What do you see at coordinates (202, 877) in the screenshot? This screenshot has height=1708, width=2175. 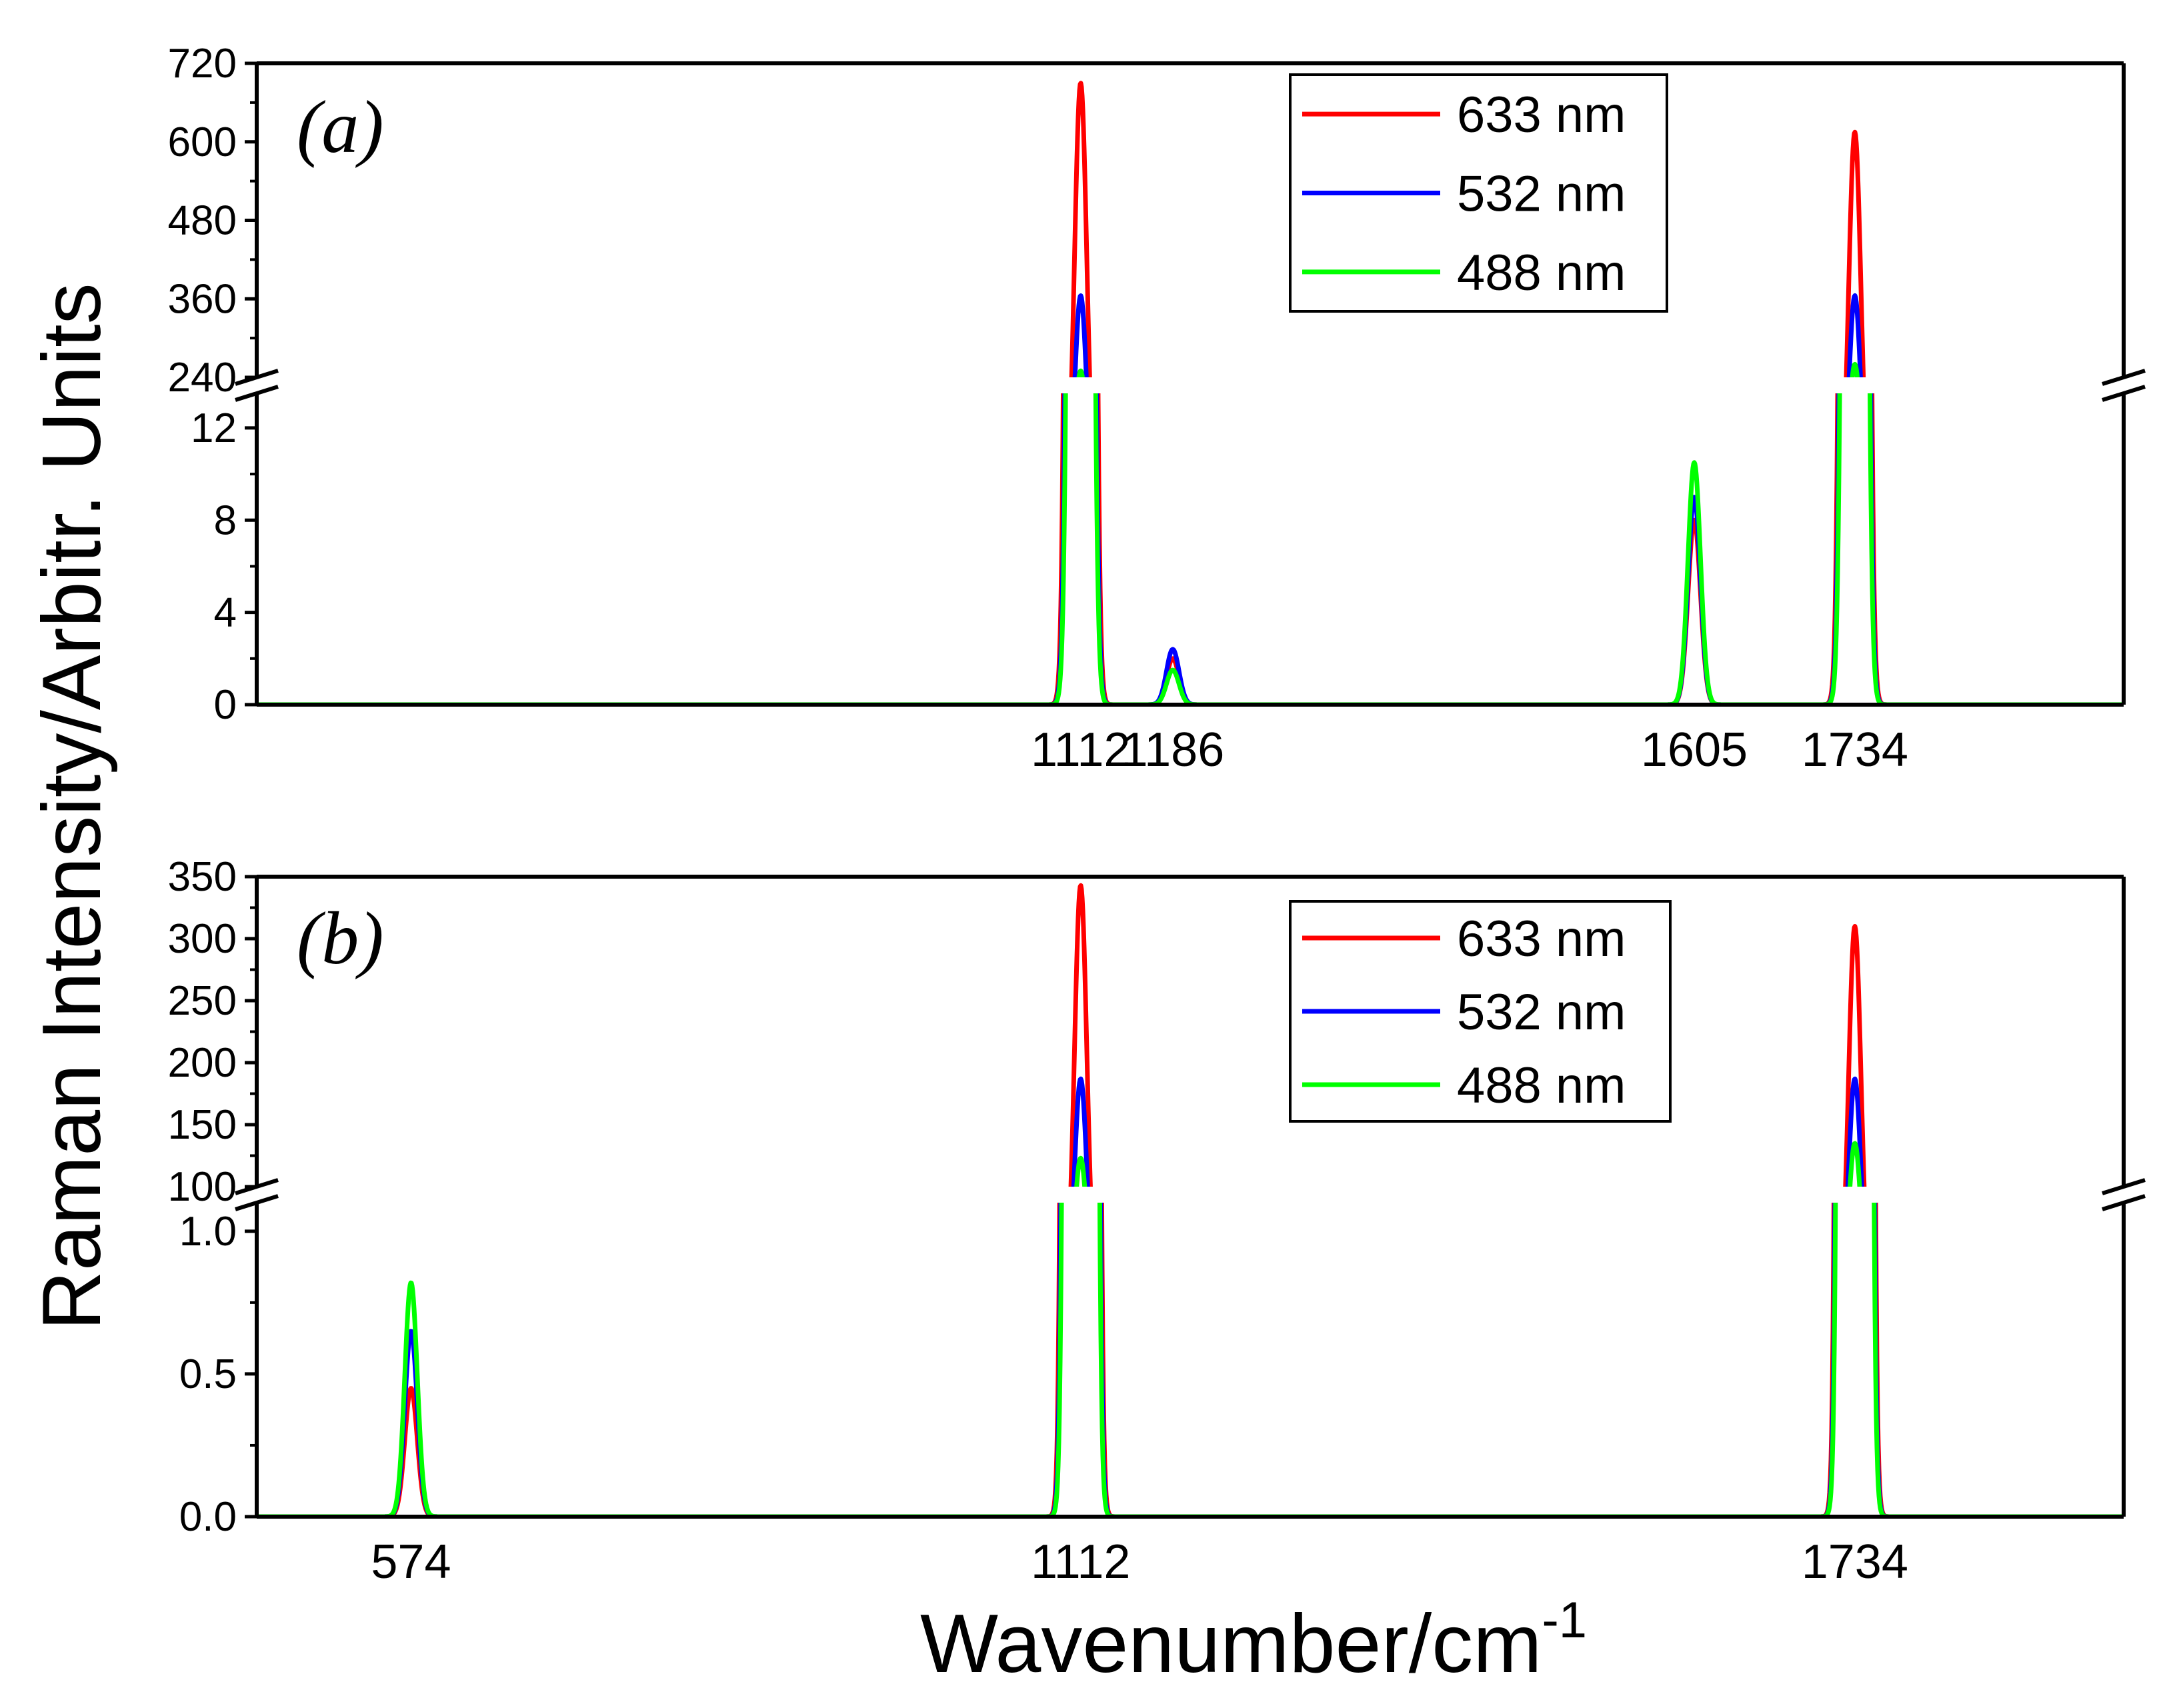 I see `y-tick-label-upper: 350` at bounding box center [202, 877].